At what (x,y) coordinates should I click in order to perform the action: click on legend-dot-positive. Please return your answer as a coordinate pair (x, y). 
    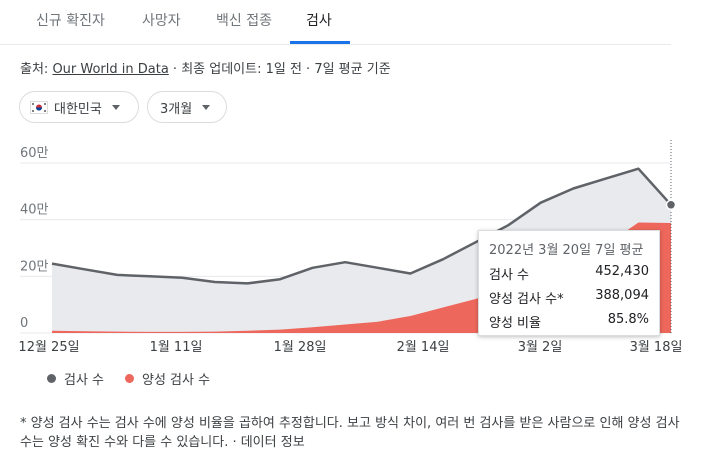
    Looking at the image, I should click on (129, 378).